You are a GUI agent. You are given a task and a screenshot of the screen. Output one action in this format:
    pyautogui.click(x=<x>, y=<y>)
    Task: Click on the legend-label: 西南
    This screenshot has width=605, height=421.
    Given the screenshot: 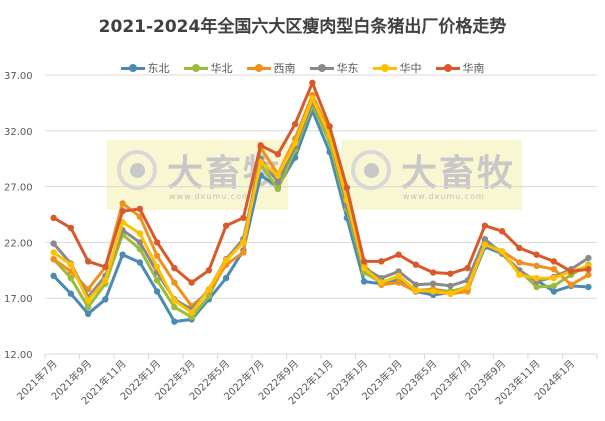 What is the action you would take?
    pyautogui.click(x=284, y=68)
    